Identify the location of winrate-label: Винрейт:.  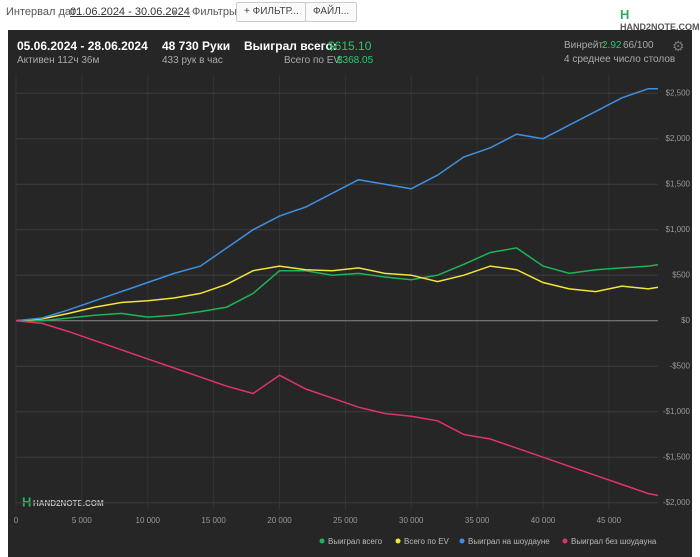
(585, 45).